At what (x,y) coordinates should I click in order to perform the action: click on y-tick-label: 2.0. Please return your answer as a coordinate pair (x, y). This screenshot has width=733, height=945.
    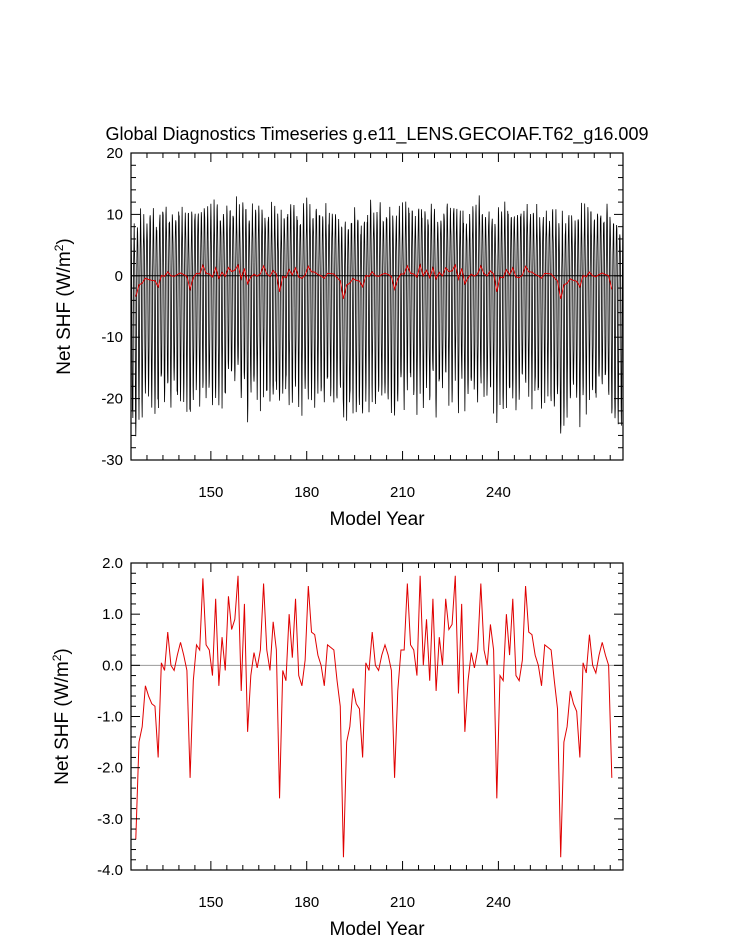
    Looking at the image, I should click on (112, 563).